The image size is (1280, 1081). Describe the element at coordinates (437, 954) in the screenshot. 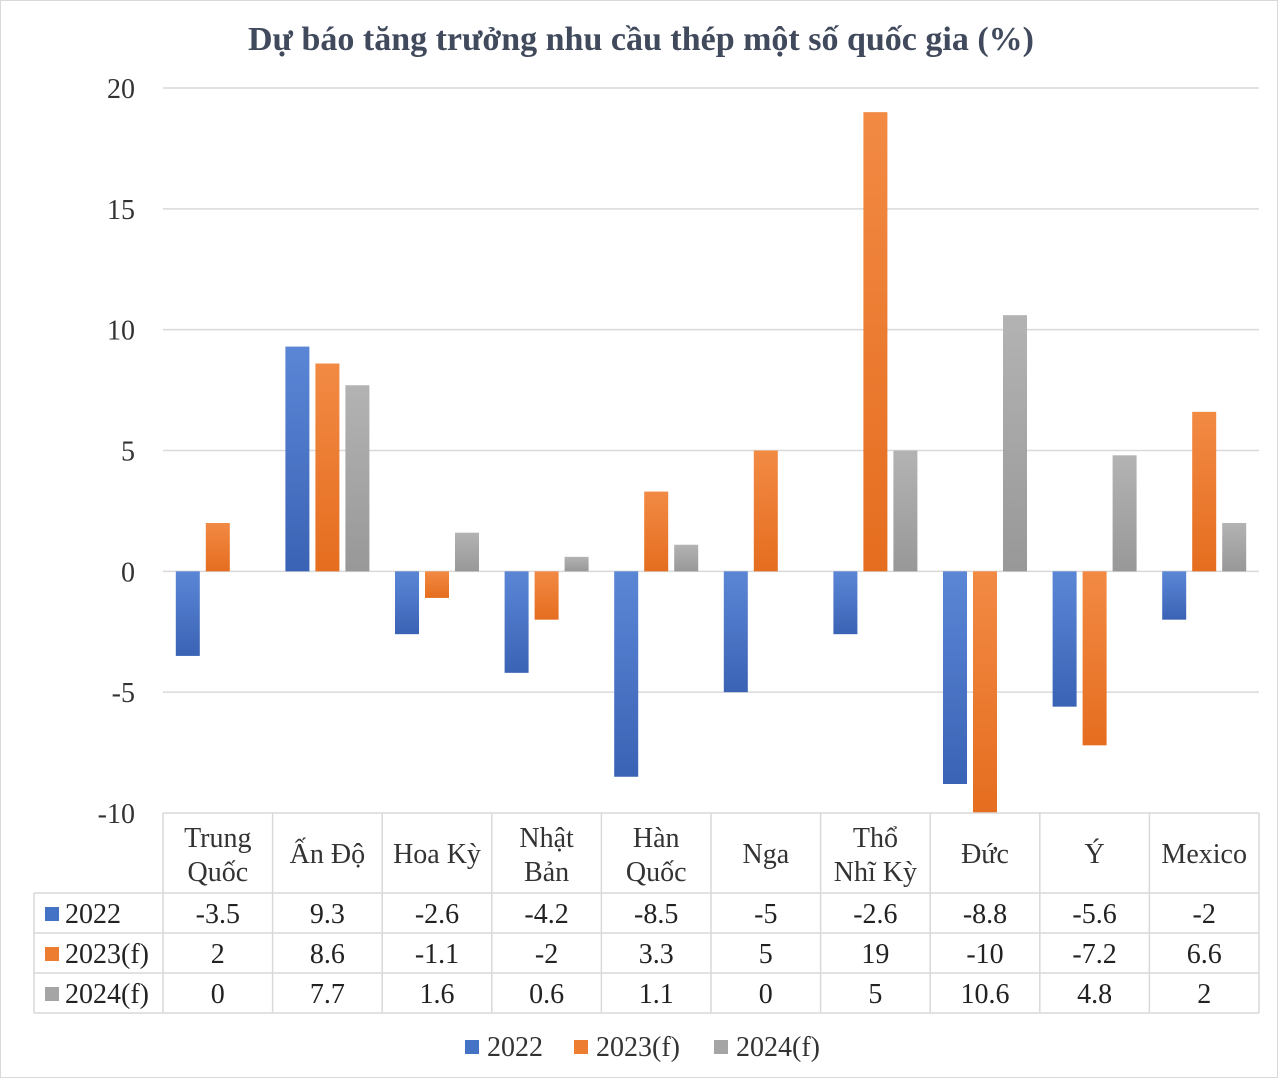

I see `table-cell-value: -1.1` at that location.